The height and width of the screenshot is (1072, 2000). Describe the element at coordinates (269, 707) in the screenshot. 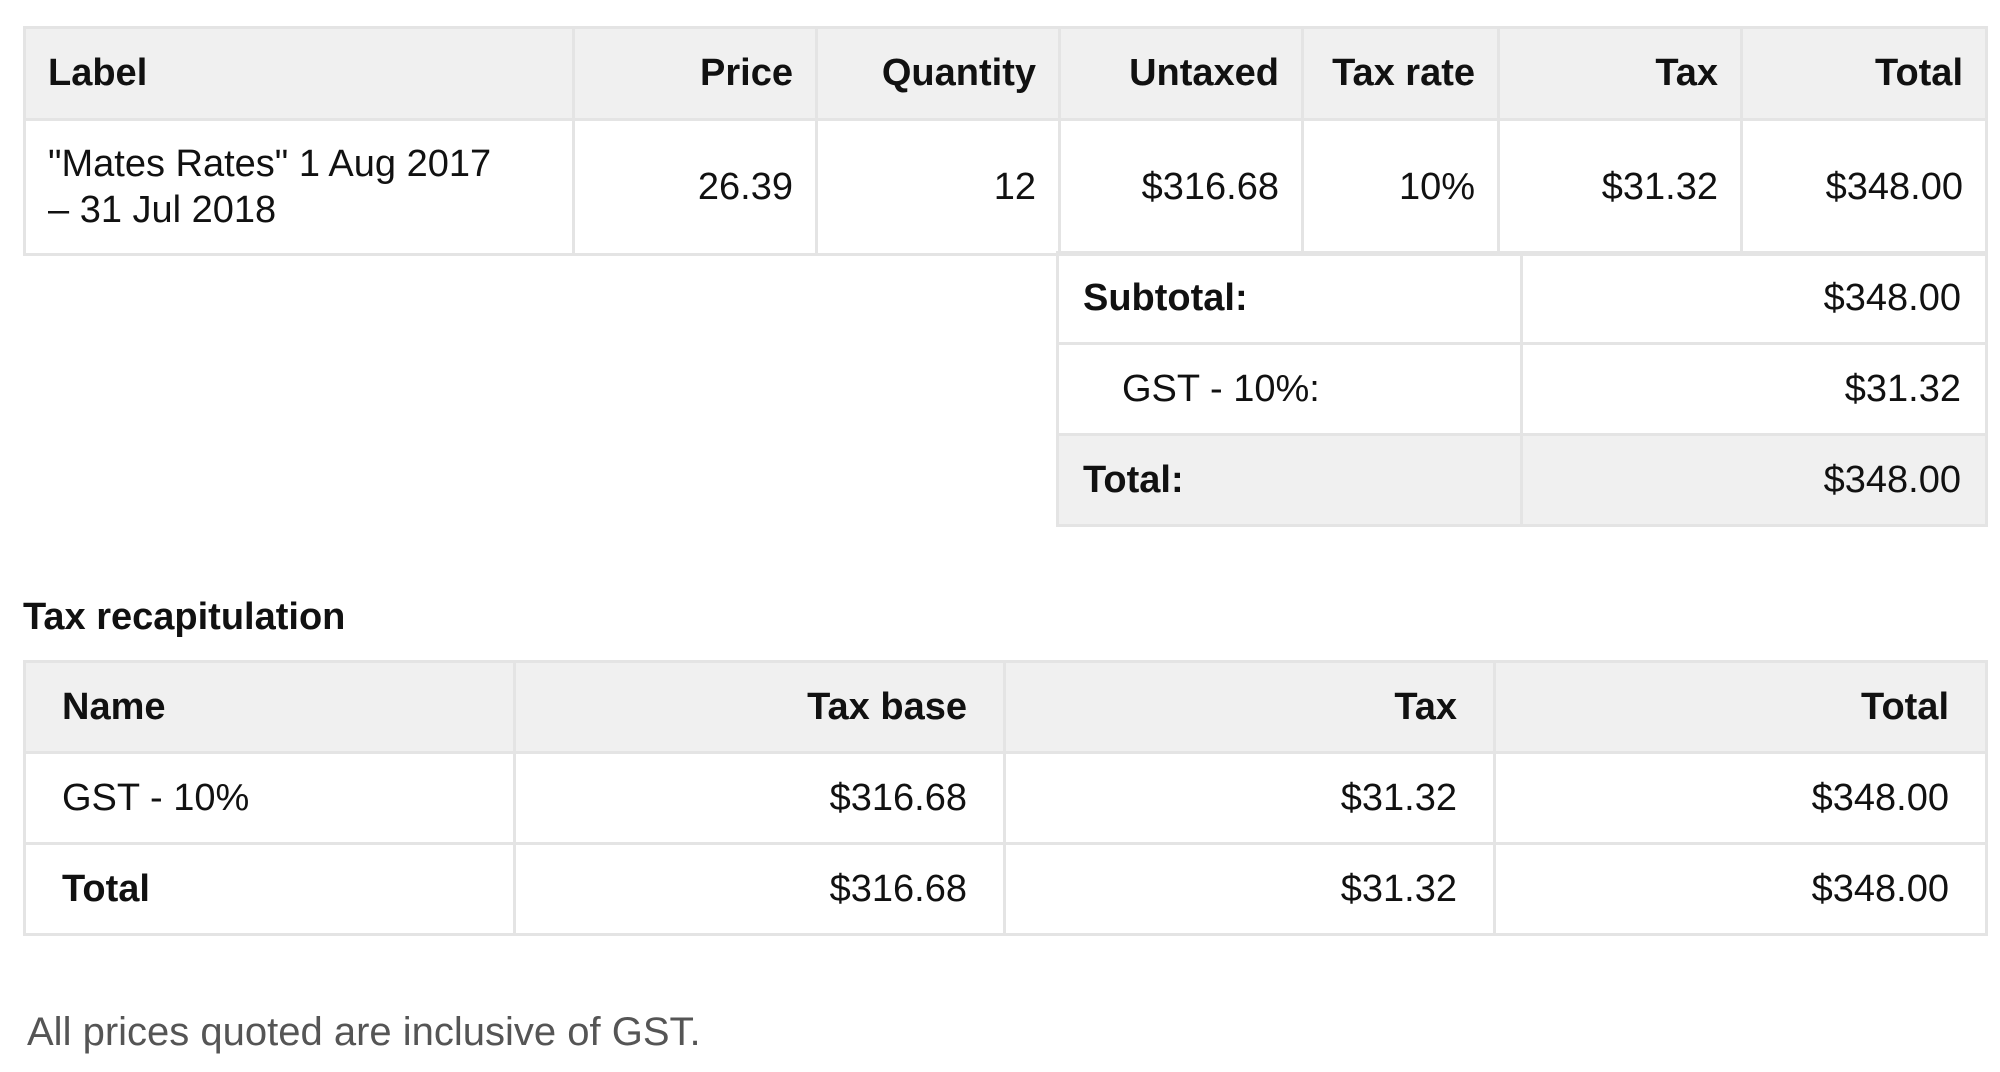

I see `recap-header-name: Name` at that location.